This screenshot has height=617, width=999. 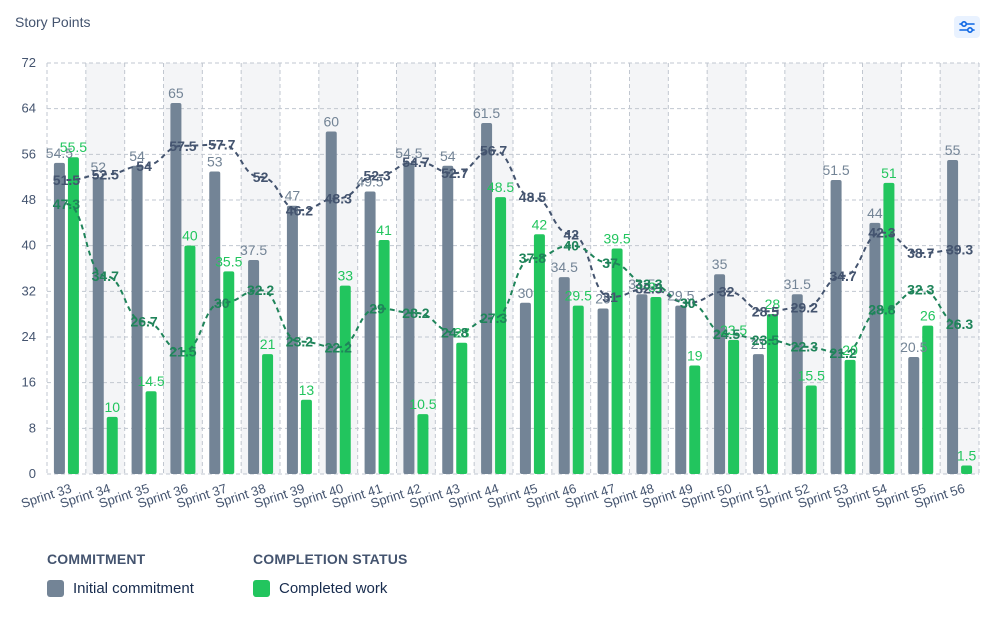 I want to click on bar-label-commitment: 55, so click(x=953, y=150).